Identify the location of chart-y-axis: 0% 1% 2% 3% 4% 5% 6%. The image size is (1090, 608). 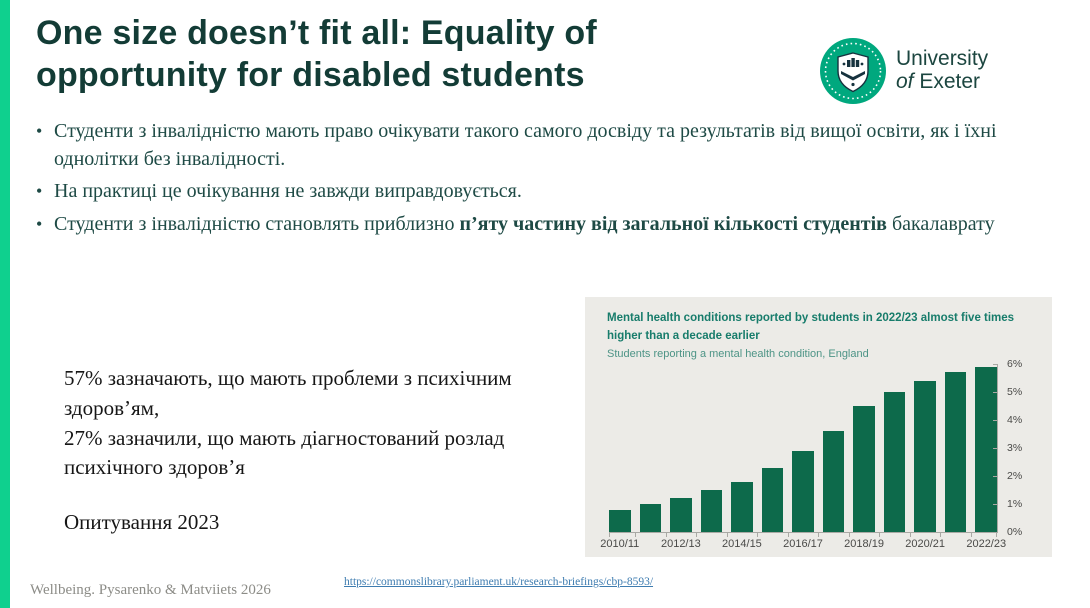
(1017, 448).